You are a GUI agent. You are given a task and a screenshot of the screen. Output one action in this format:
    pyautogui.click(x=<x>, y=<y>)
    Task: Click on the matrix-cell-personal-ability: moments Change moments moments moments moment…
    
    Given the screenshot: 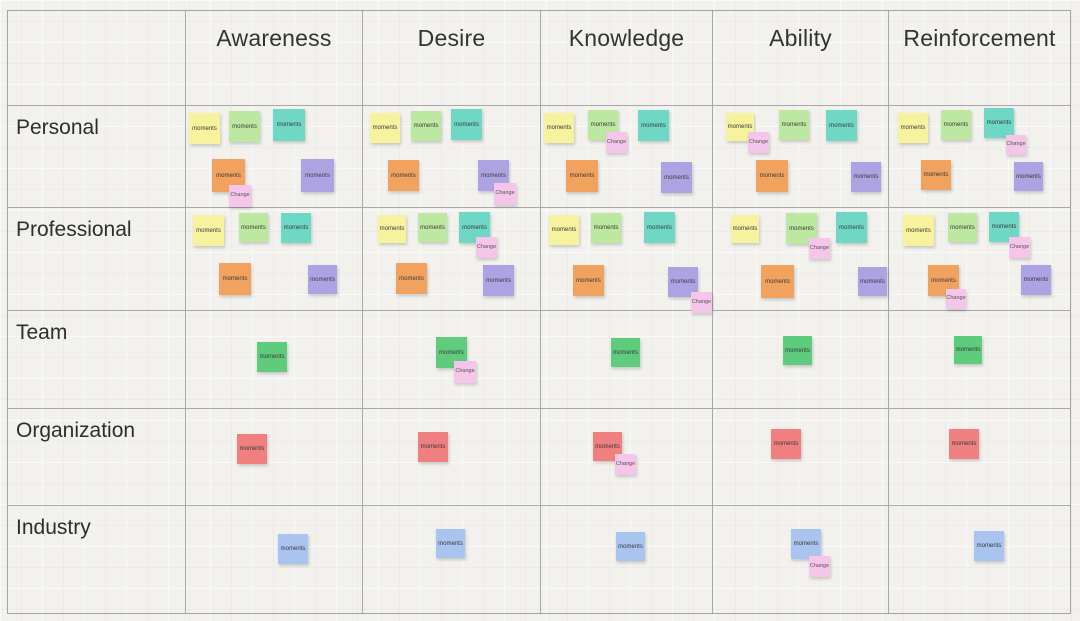 What is the action you would take?
    pyautogui.click(x=801, y=157)
    